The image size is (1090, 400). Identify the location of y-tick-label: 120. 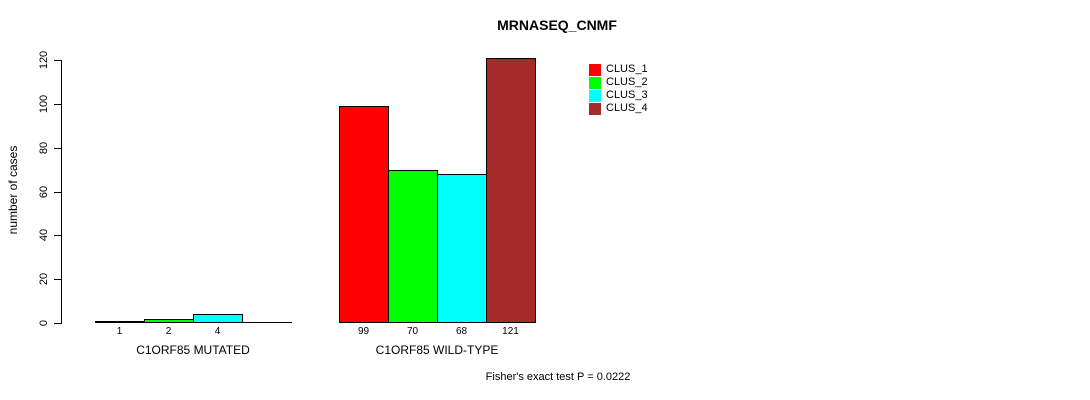
(44, 60).